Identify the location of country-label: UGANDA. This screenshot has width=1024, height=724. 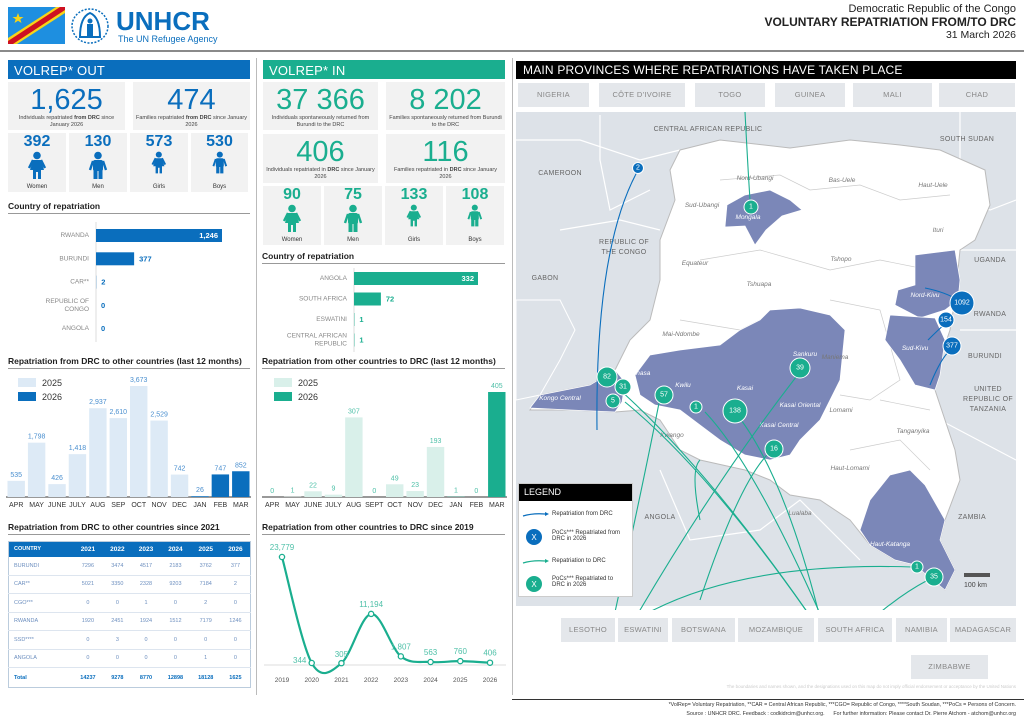
(990, 260).